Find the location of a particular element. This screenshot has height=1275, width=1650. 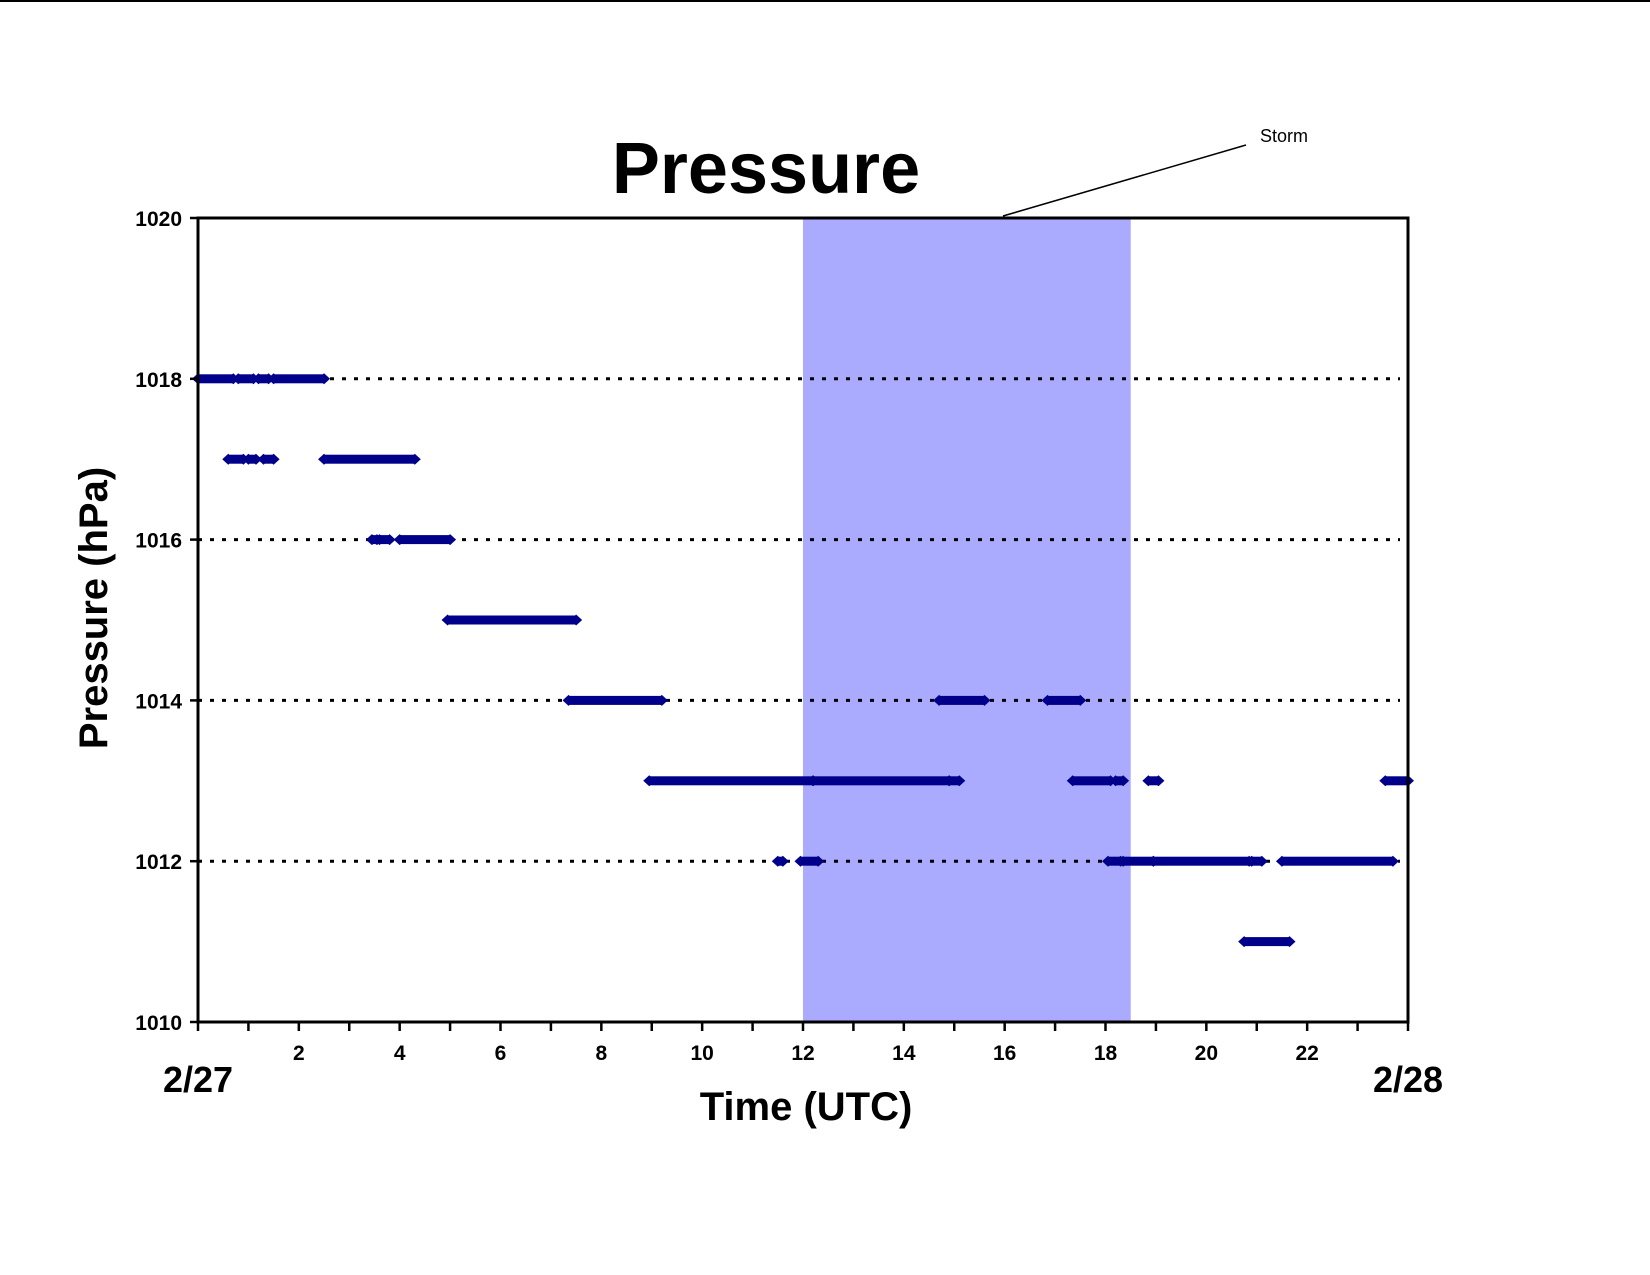

y-tick-label: 1010 is located at coordinates (158, 1023).